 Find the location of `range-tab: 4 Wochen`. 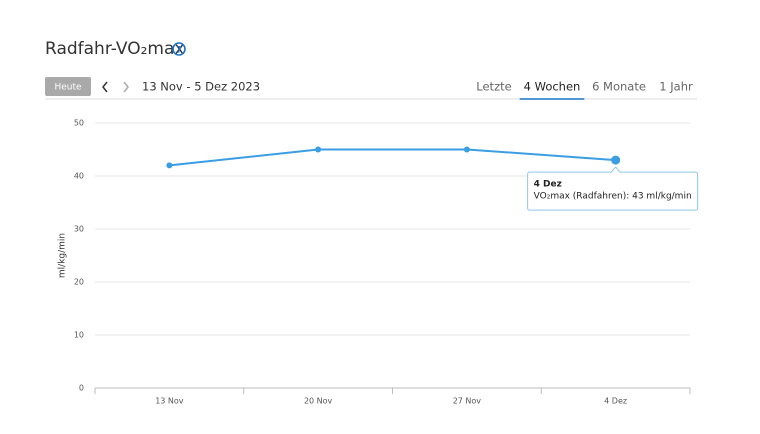

range-tab: 4 Wochen is located at coordinates (552, 87).